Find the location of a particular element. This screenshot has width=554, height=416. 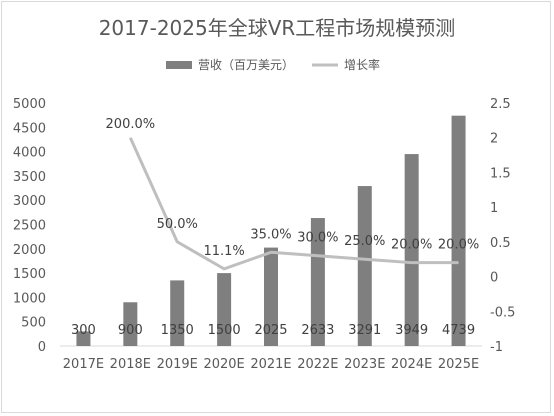

y-right-tick-label: -1 is located at coordinates (496, 347).